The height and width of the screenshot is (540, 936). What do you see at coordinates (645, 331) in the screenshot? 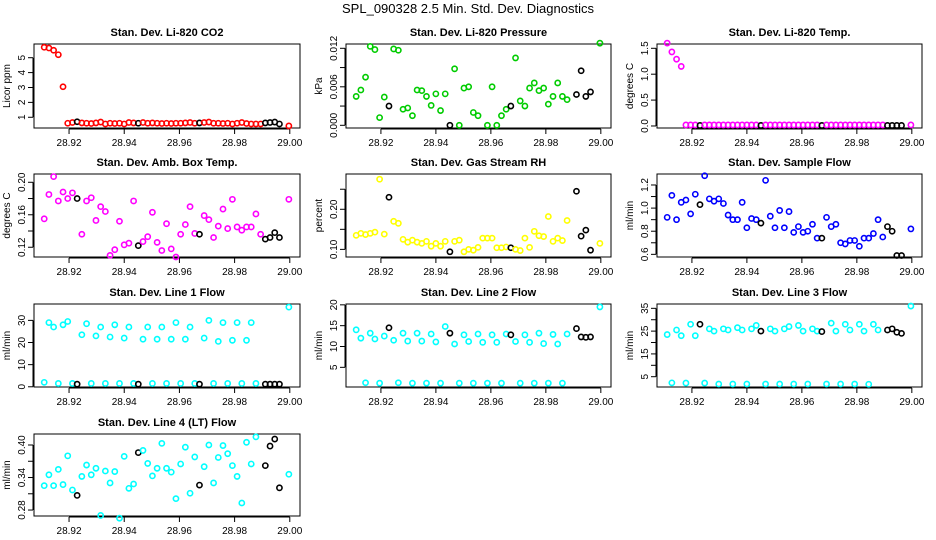
I see `y-tick-label: 25` at bounding box center [645, 331].